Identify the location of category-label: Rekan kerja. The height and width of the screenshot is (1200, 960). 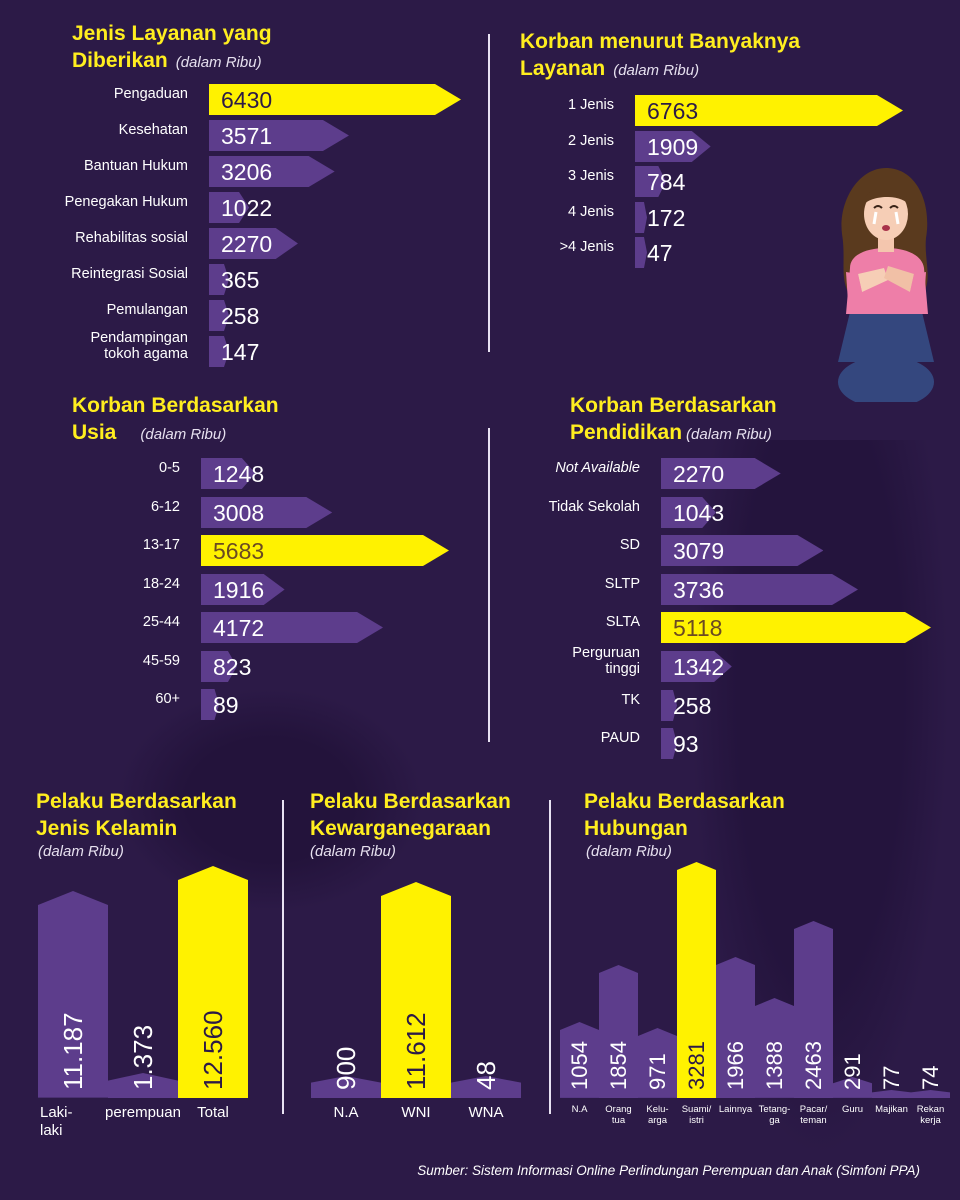
(930, 1115).